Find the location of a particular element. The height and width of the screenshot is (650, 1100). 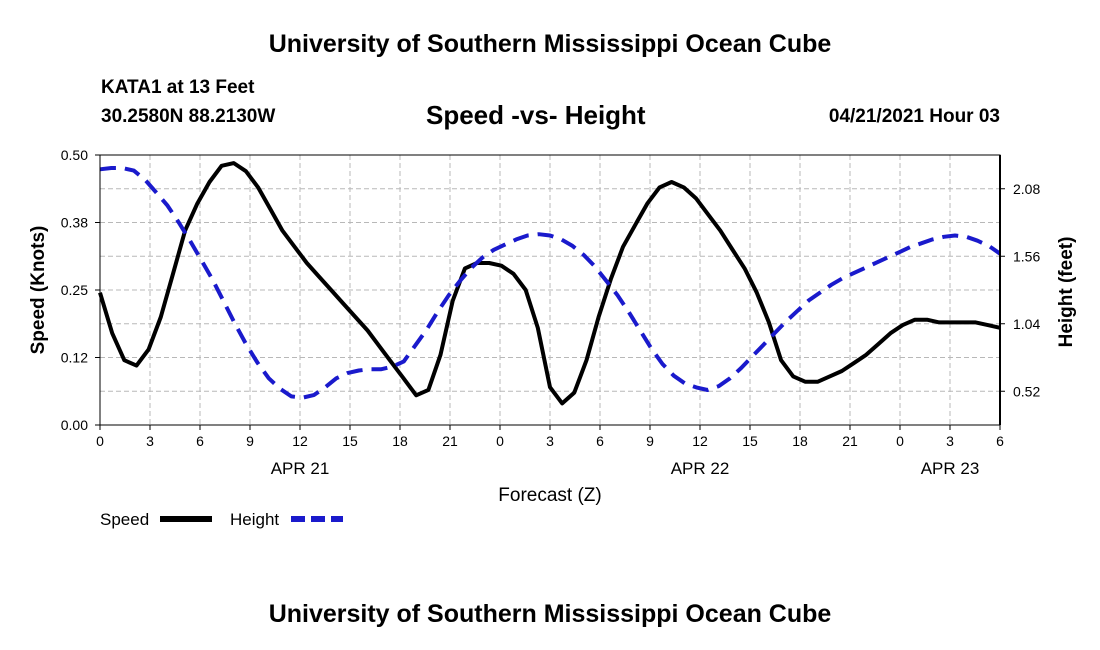

y2-tick-label: 1.56 is located at coordinates (1026, 256).